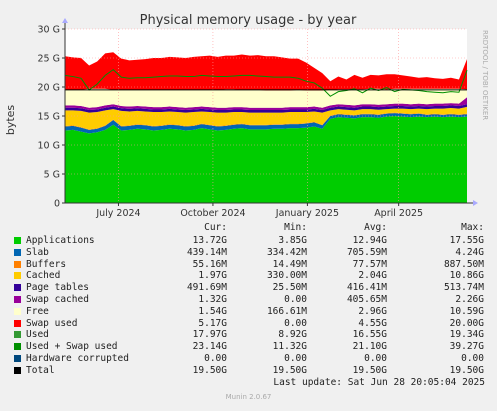 The height and width of the screenshot is (411, 497). Describe the element at coordinates (398, 213) in the screenshot. I see `x-tick-label: April 2025` at that location.